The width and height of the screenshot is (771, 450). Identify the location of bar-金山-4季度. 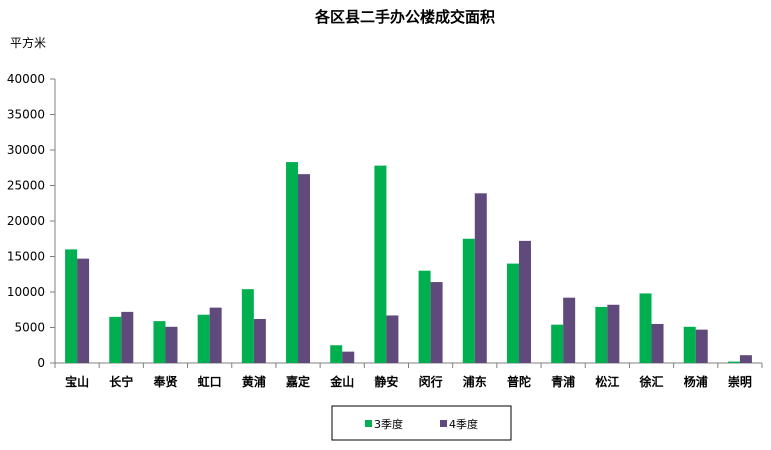
(348, 357).